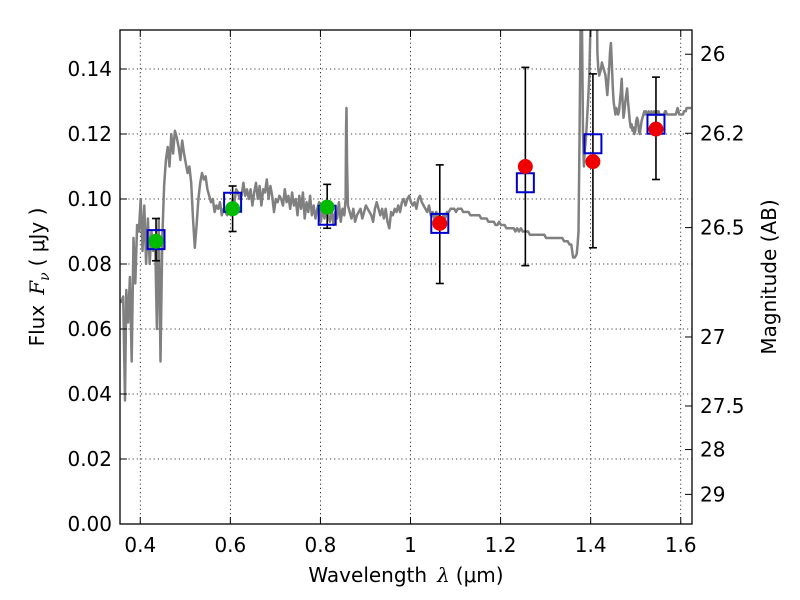 The height and width of the screenshot is (600, 800). I want to click on y2-tick-label: 27.5, so click(722, 406).